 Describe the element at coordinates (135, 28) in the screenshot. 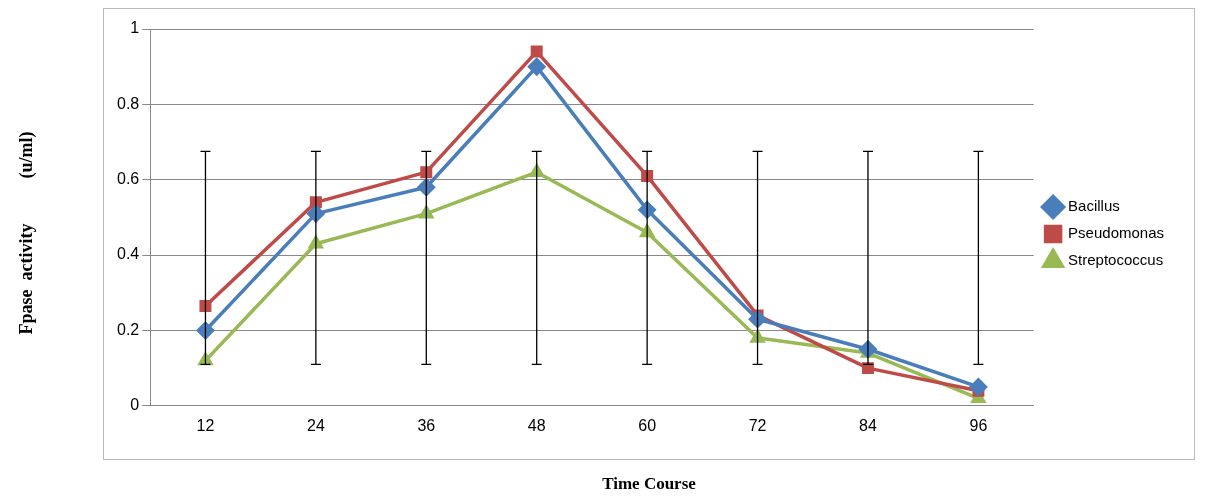

I see `y-tick-label: 1` at that location.